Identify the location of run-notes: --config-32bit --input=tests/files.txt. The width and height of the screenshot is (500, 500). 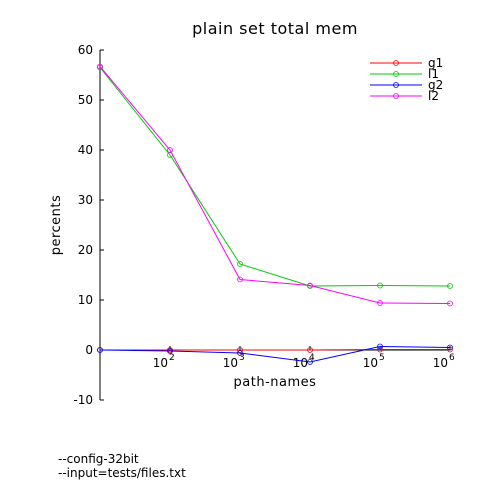
(122, 466).